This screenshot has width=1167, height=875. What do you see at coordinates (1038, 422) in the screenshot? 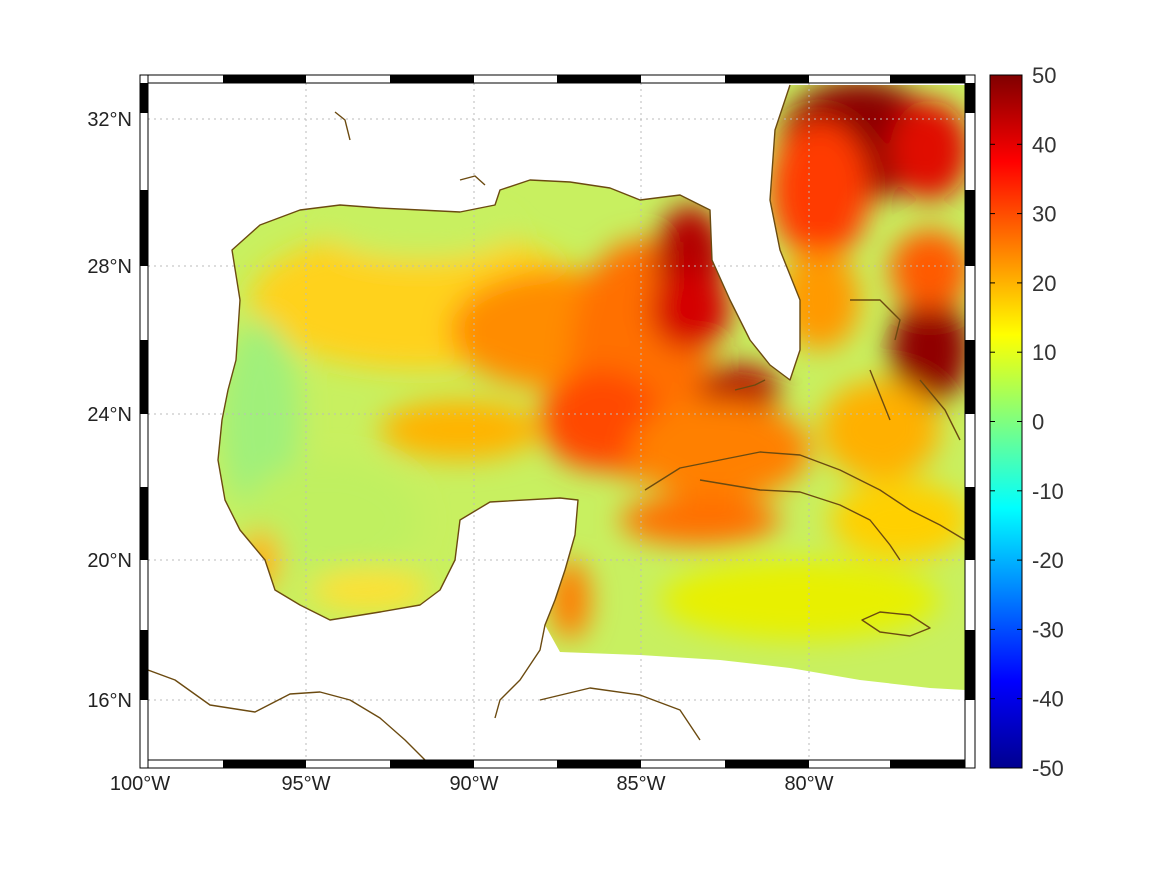
I see `colorbar-label: 0` at bounding box center [1038, 422].